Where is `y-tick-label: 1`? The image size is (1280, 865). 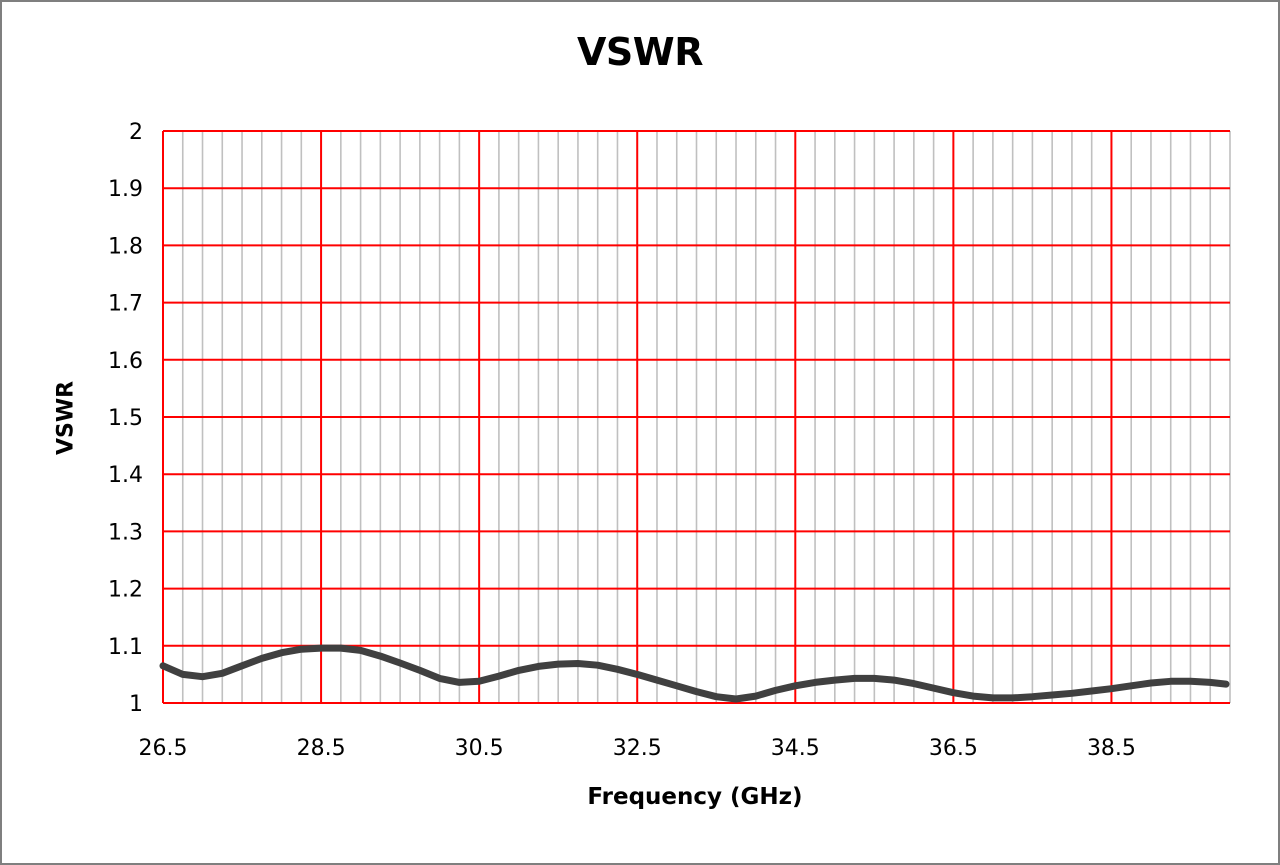 y-tick-label: 1 is located at coordinates (136, 704).